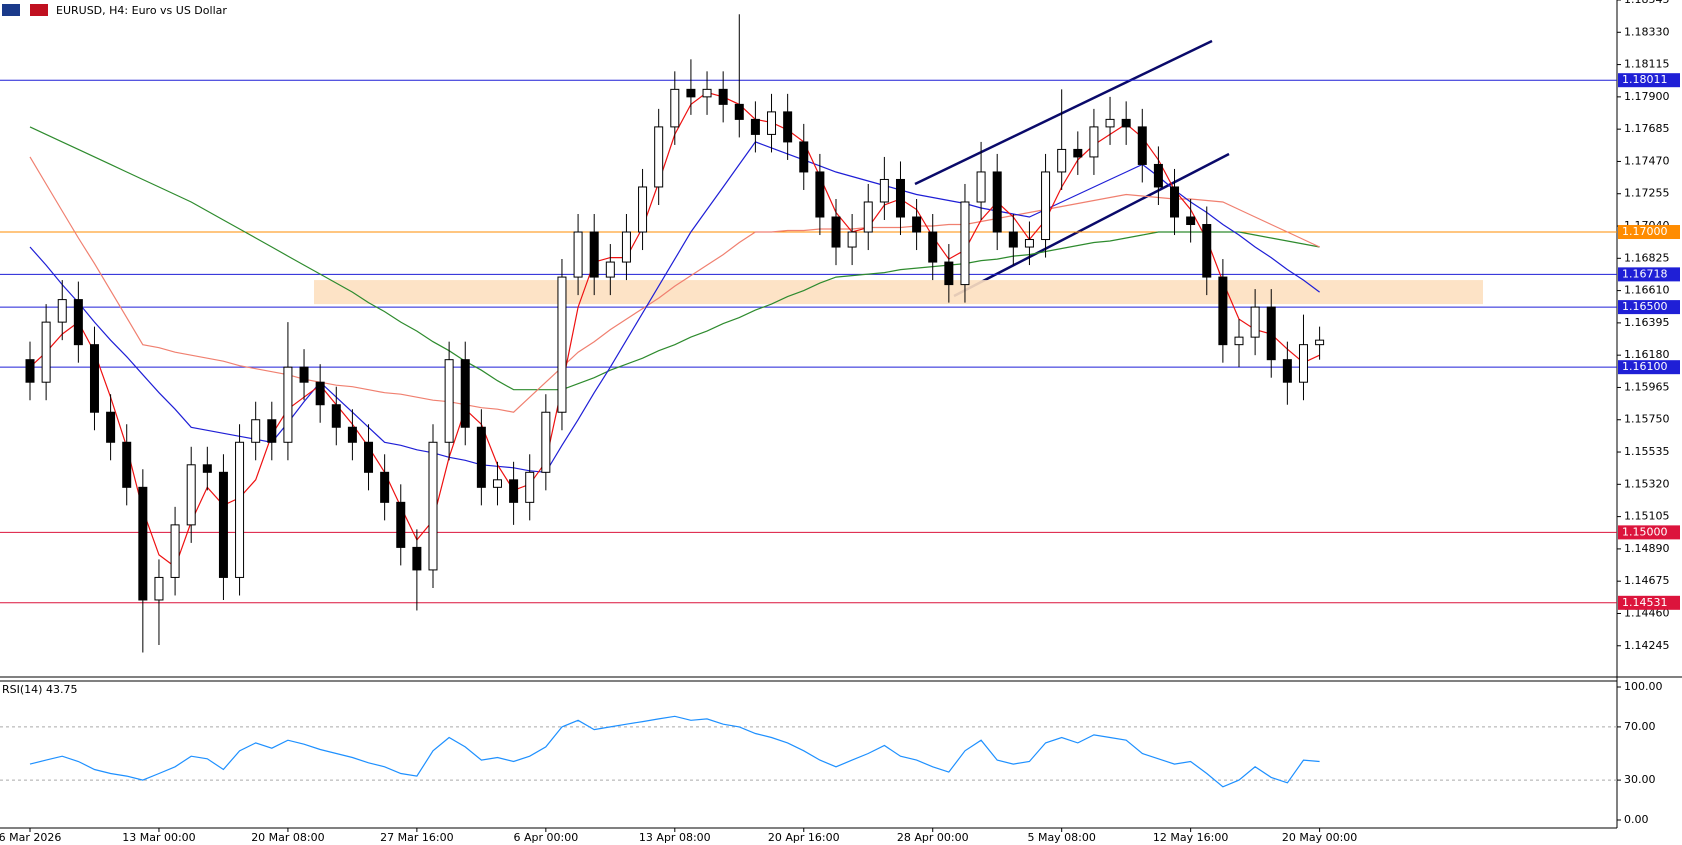 The height and width of the screenshot is (845, 1682). I want to click on y-tick-label: 1.17255, so click(1647, 193).